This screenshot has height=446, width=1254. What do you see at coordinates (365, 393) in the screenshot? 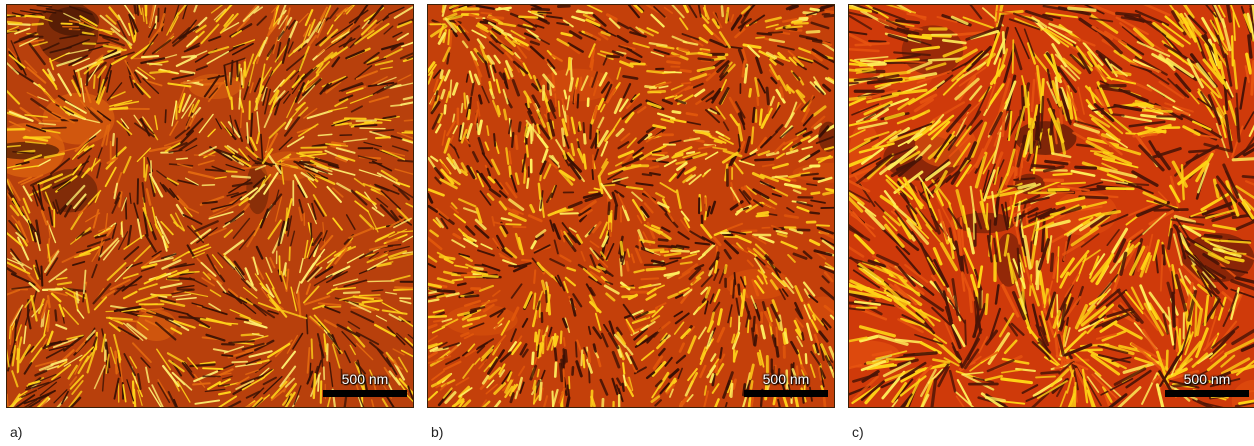
I see `scale-bar-line-a` at bounding box center [365, 393].